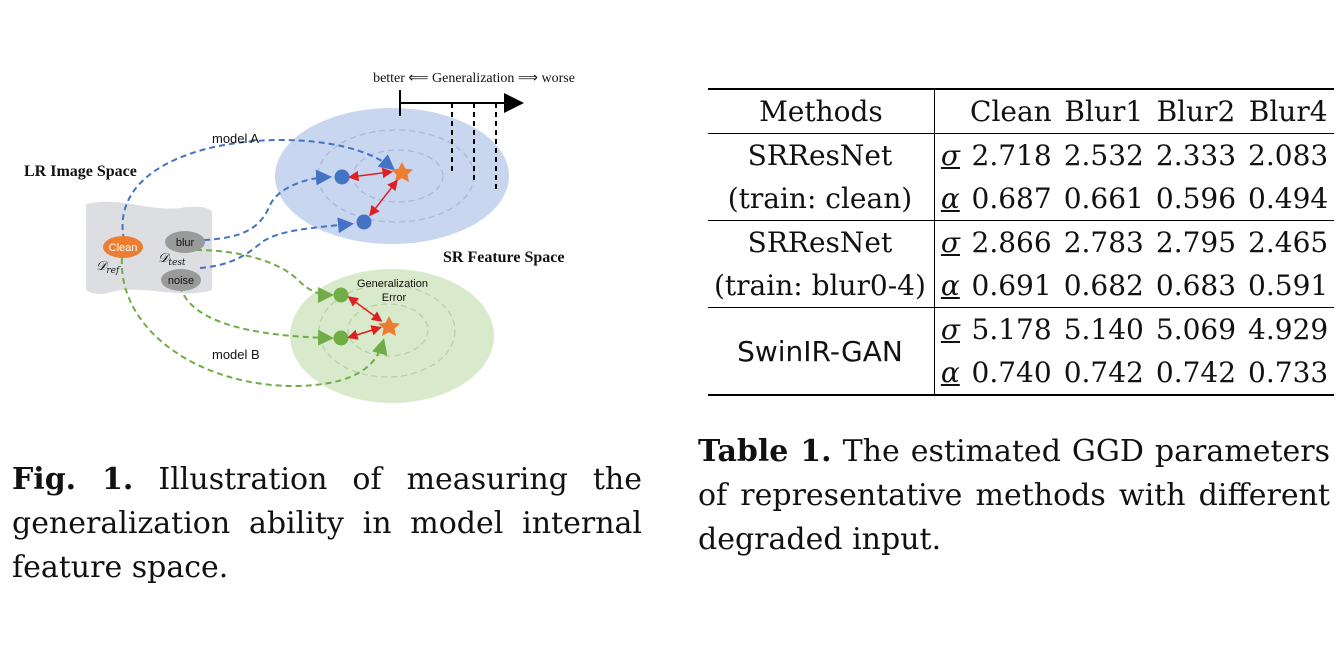 Image resolution: width=1338 pixels, height=652 pixels. Describe the element at coordinates (1011, 111) in the screenshot. I see `header-clean: Clean` at that location.